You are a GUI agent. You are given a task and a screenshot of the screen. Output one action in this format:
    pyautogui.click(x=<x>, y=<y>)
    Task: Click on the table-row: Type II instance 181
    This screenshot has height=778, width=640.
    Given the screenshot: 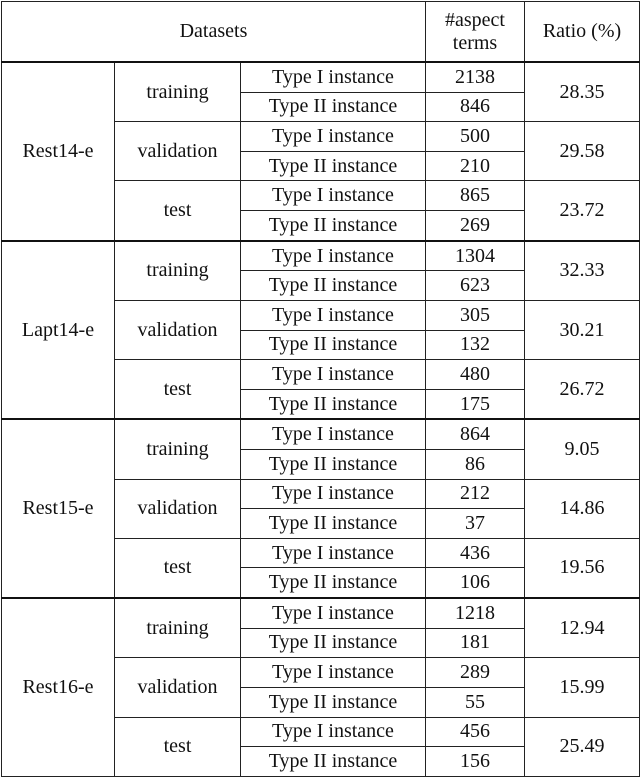 What is the action you would take?
    pyautogui.click(x=321, y=643)
    